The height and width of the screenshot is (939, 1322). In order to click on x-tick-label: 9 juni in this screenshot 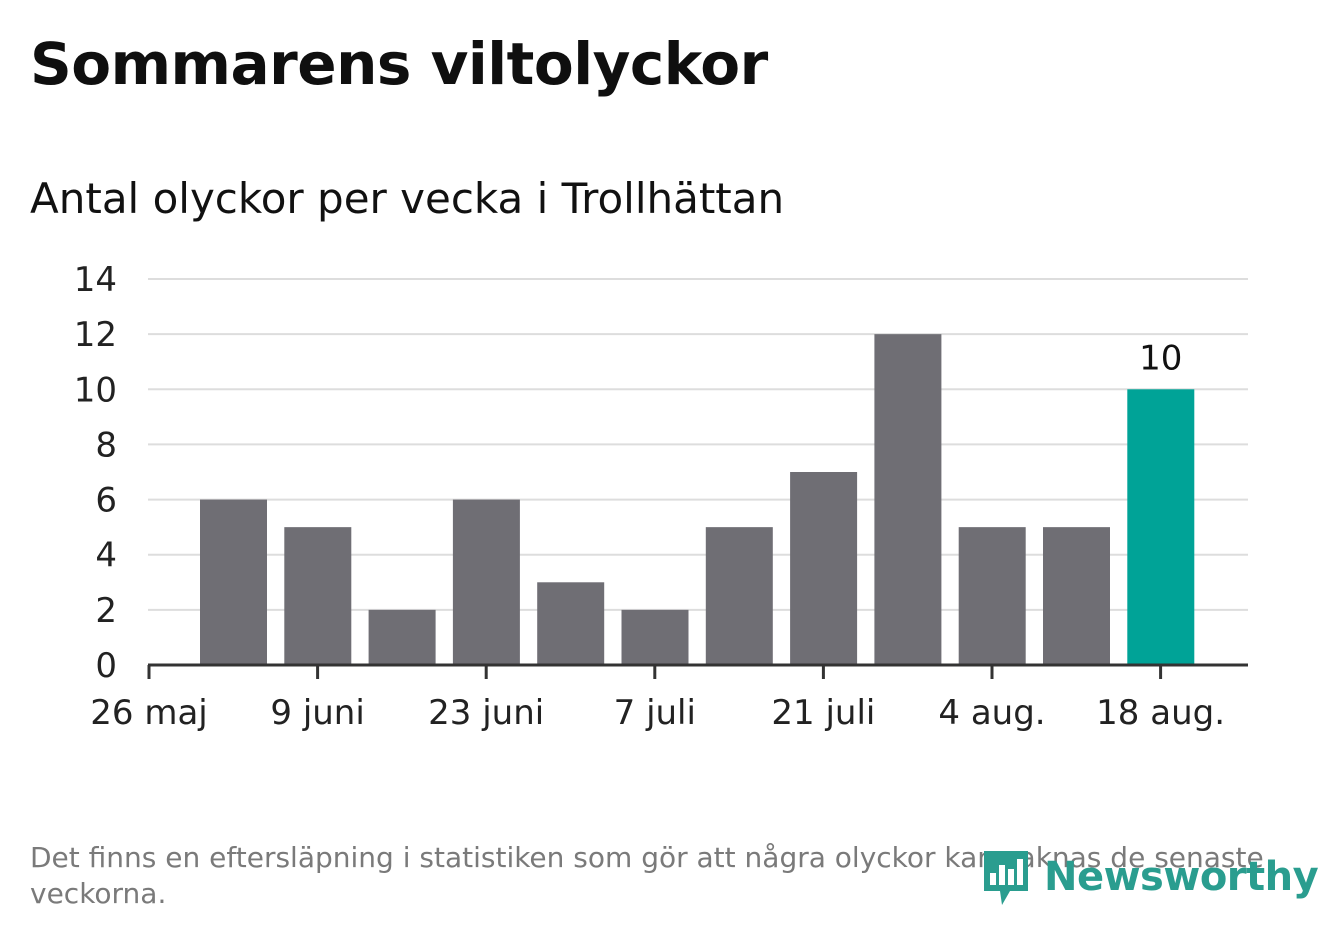, I will do `click(317, 713)`.